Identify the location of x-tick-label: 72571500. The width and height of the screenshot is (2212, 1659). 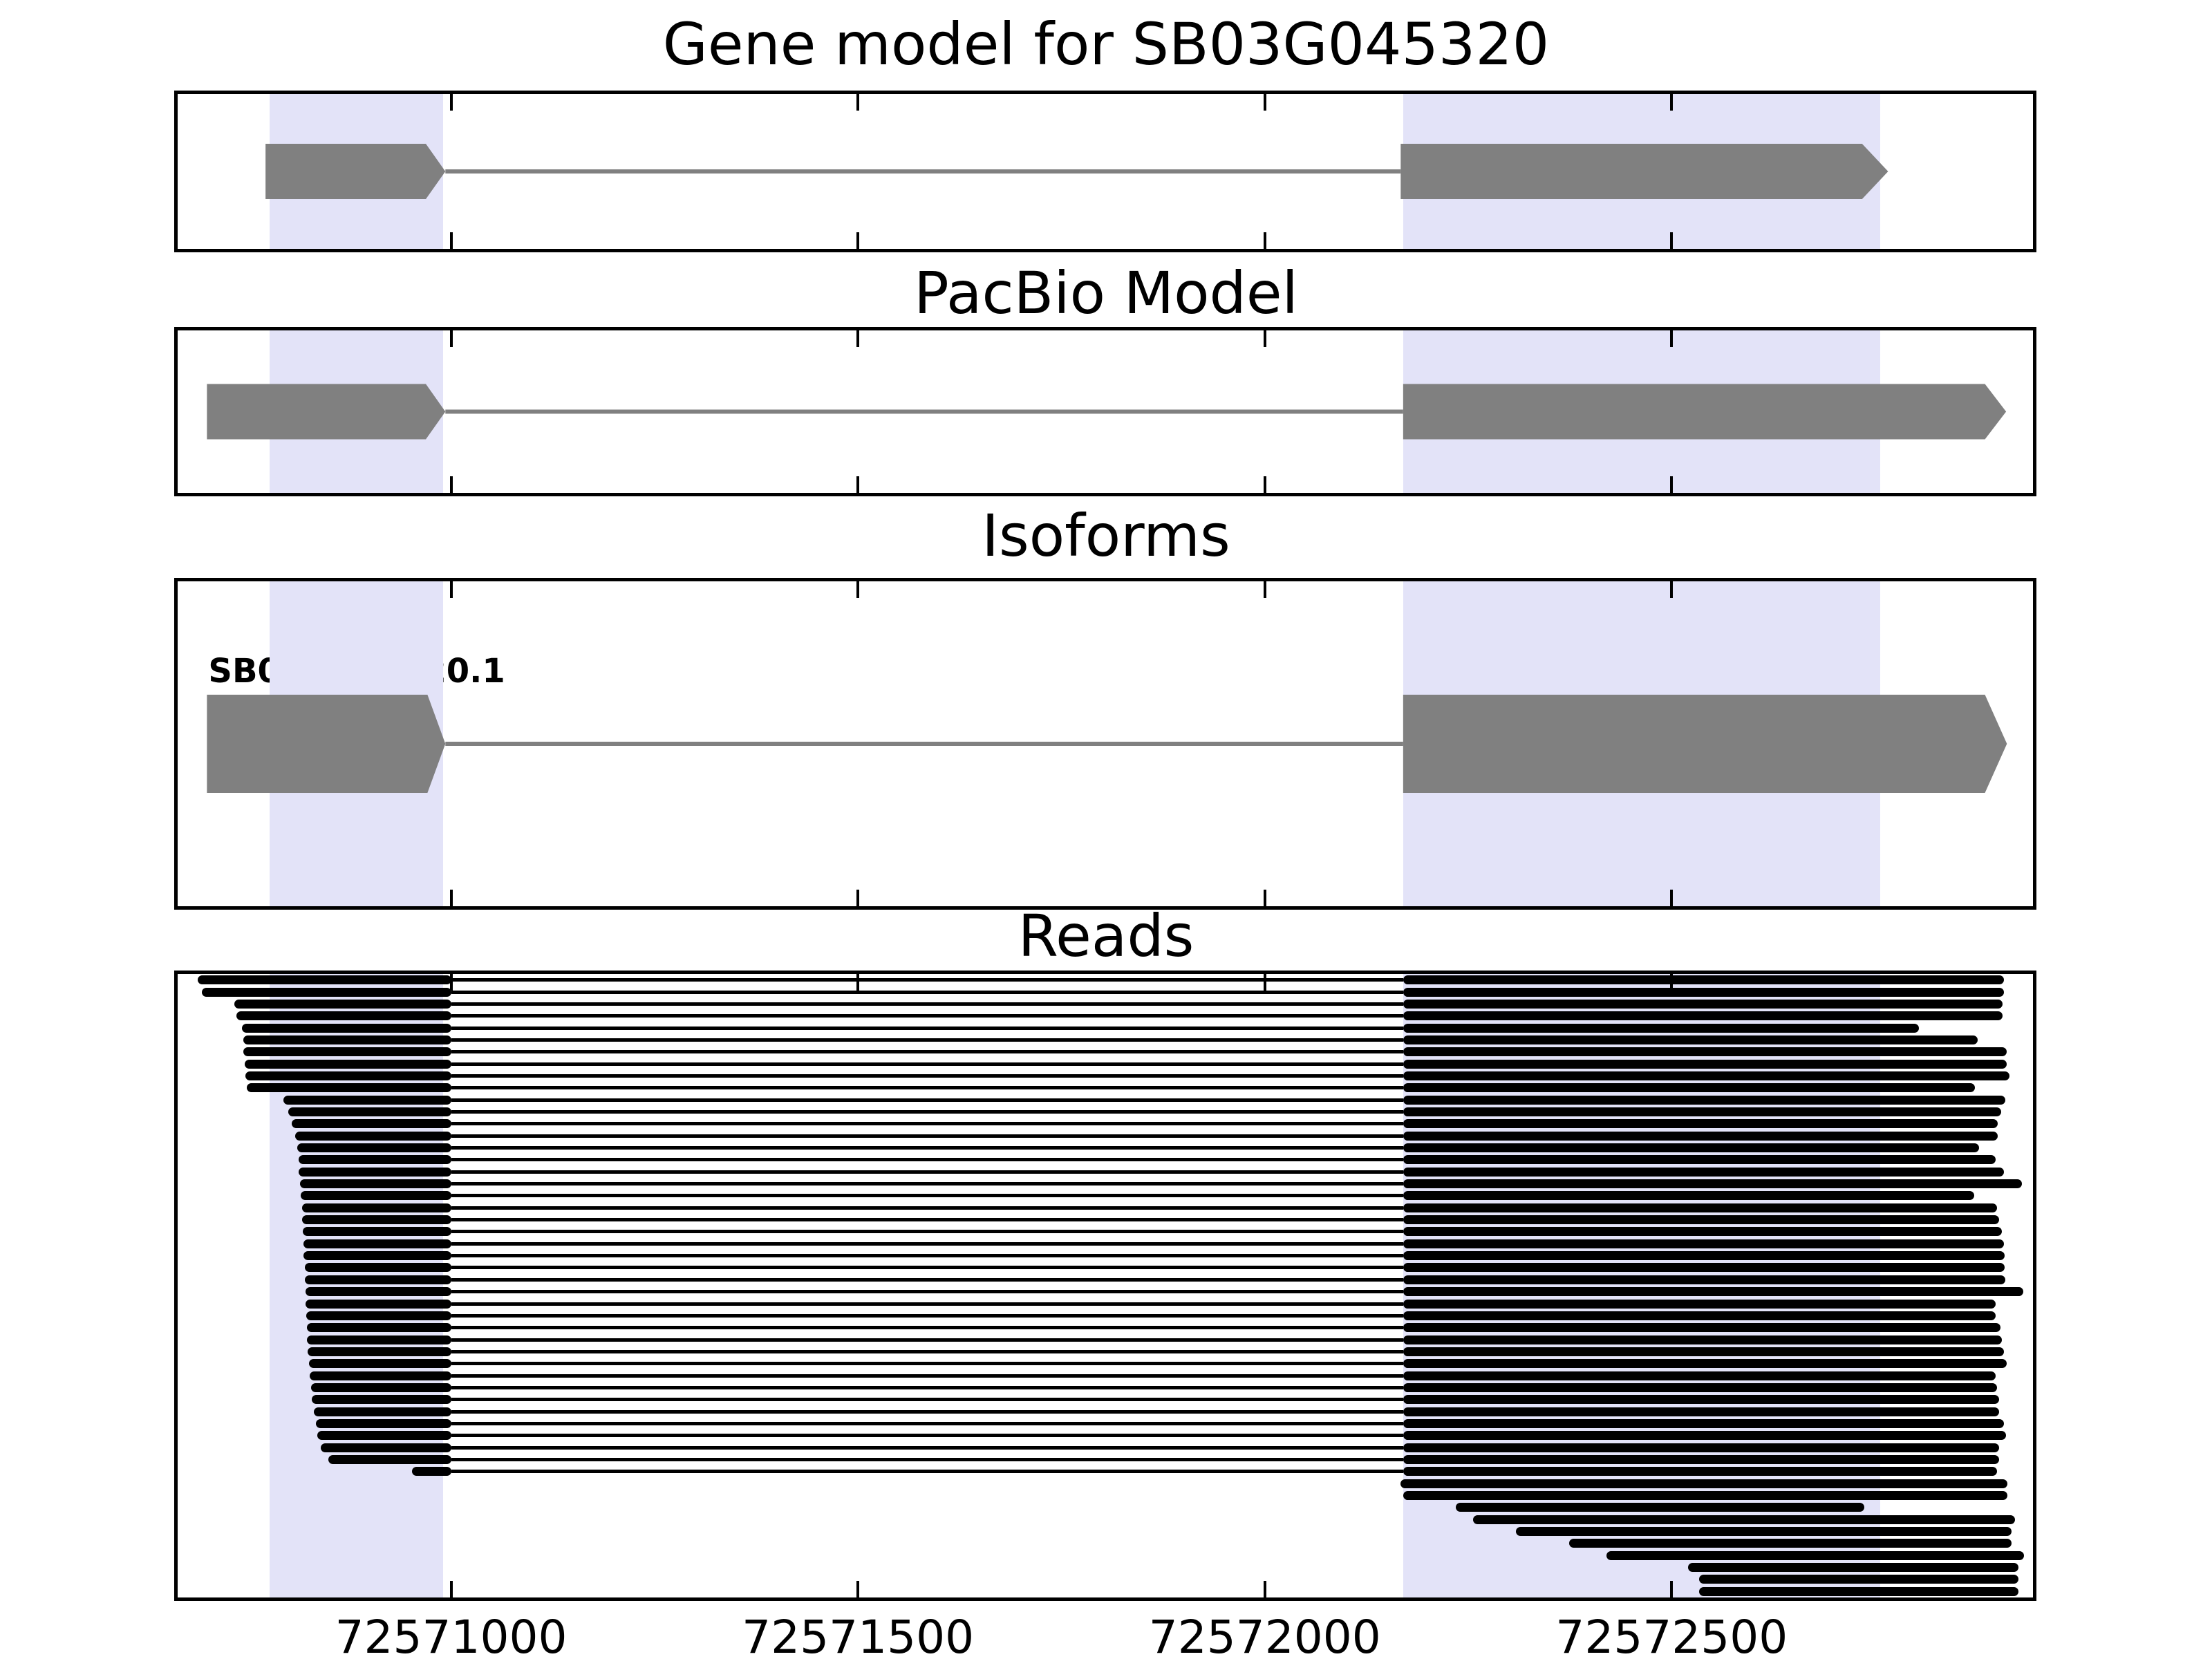
(859, 1635).